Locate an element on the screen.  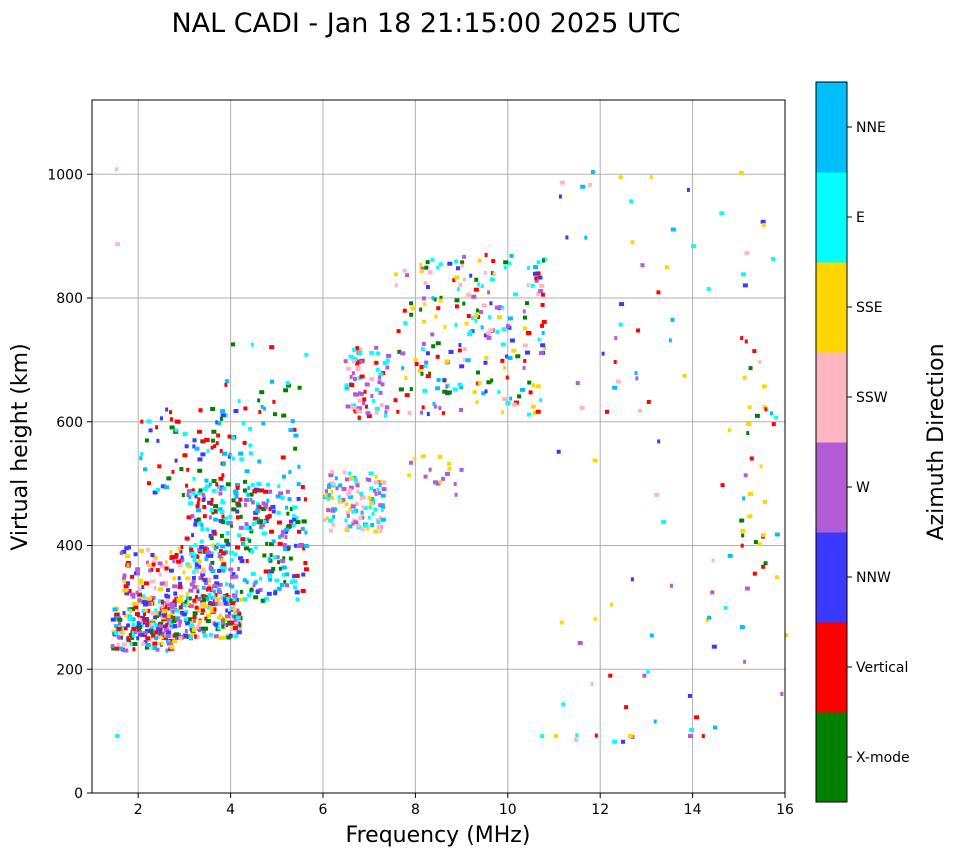
x-tick-label: 6 is located at coordinates (323, 810).